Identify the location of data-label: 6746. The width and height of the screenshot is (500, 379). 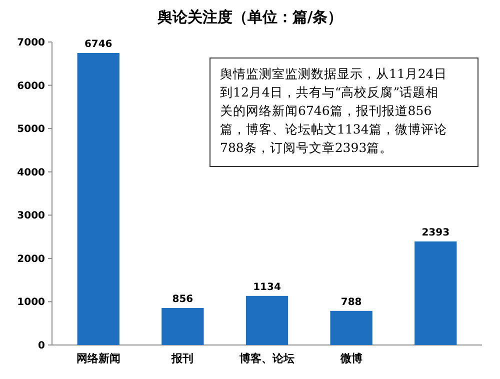
(98, 44).